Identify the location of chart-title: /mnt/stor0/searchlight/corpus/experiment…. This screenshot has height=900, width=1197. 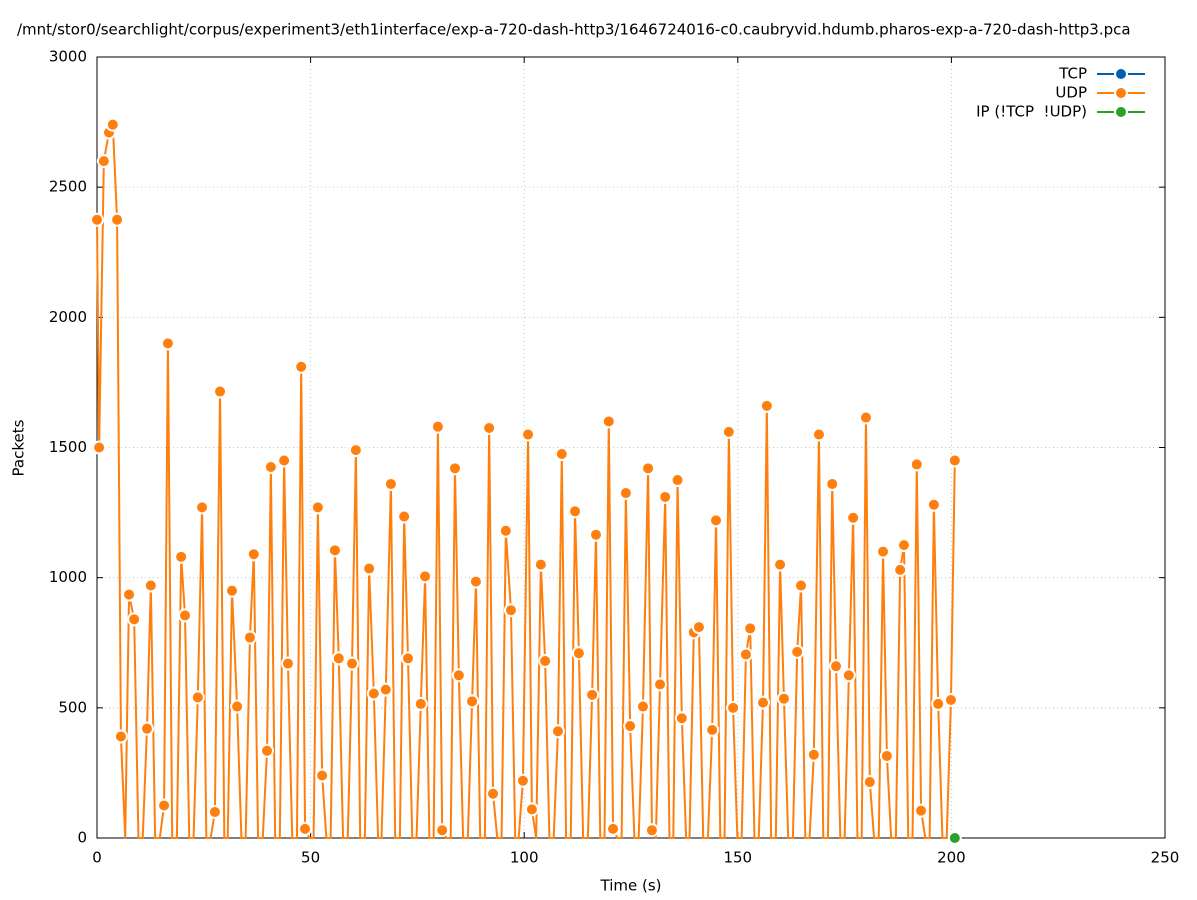
(574, 30).